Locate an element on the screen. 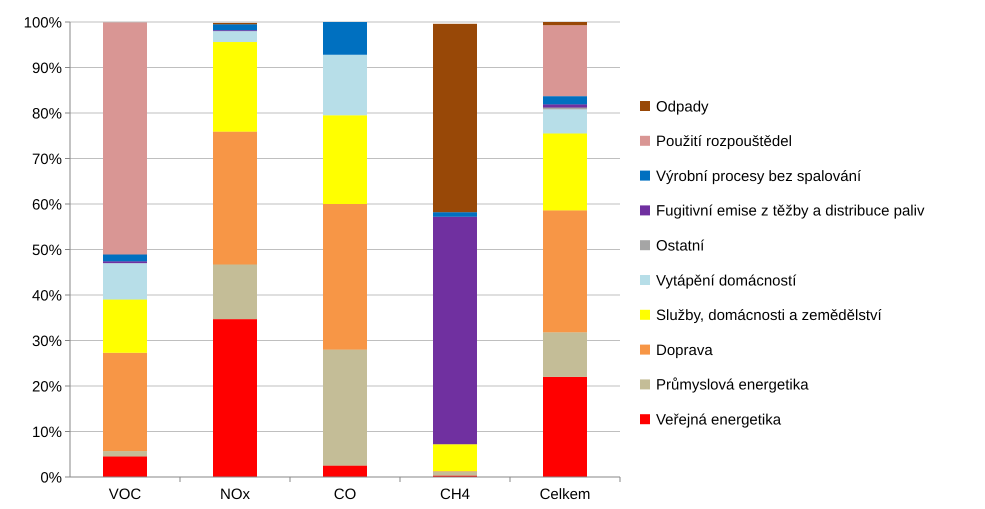 The width and height of the screenshot is (985, 509). legend-label: Odpady is located at coordinates (683, 107).